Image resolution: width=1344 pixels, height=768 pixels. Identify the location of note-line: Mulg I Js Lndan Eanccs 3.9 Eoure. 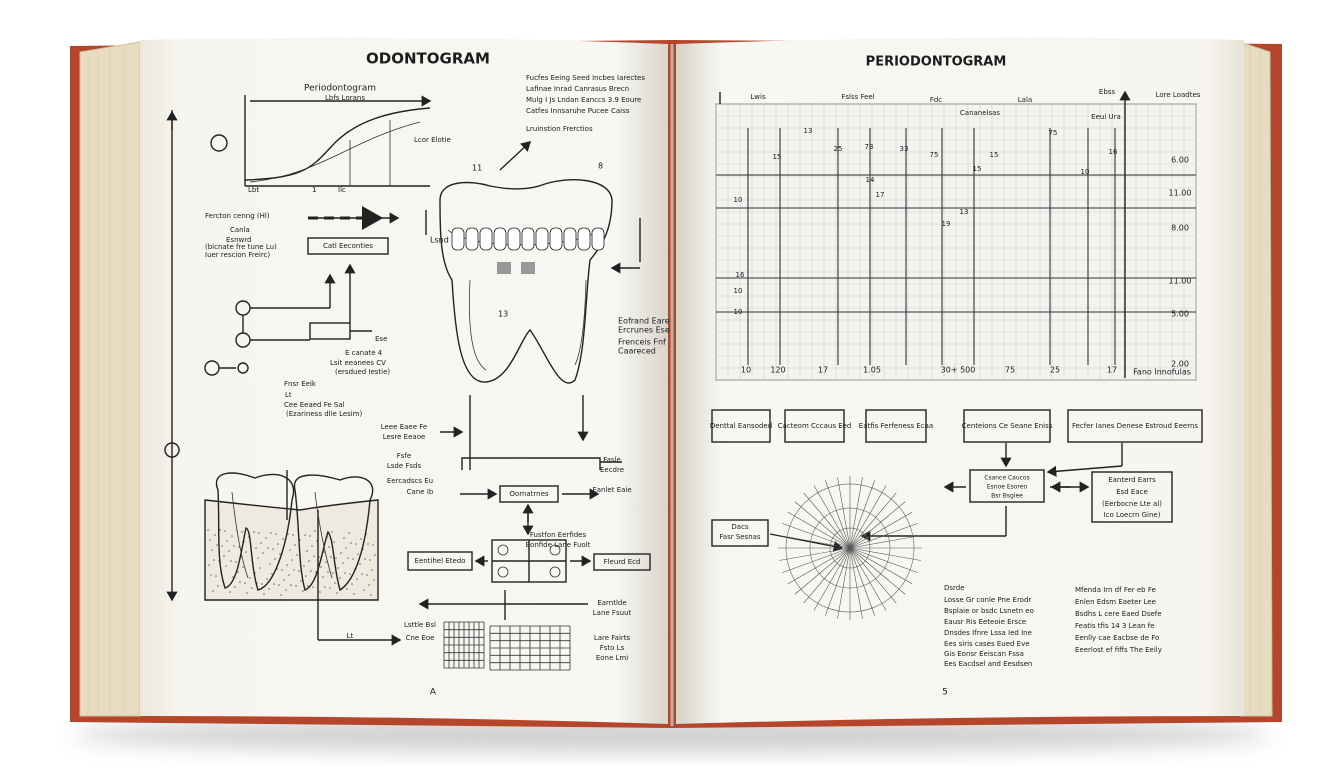
(583, 100).